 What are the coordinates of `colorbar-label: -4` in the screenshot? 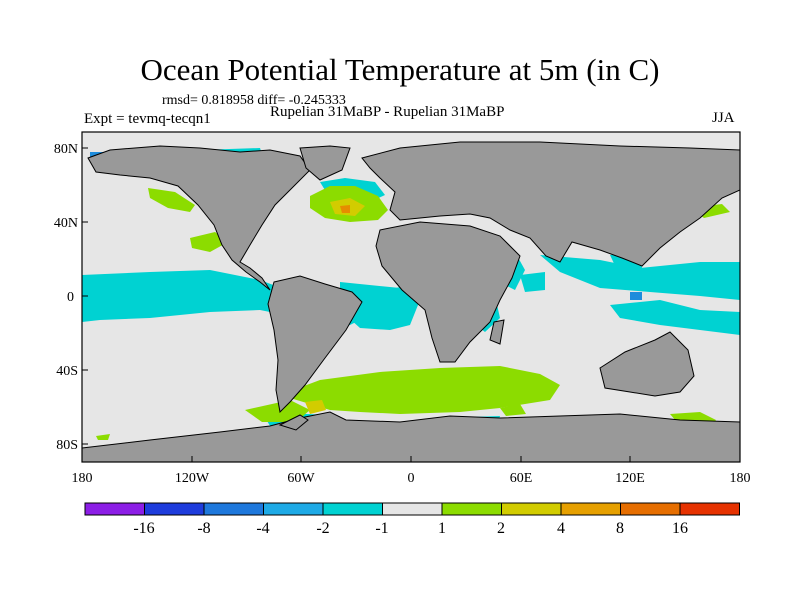 It's located at (262, 528).